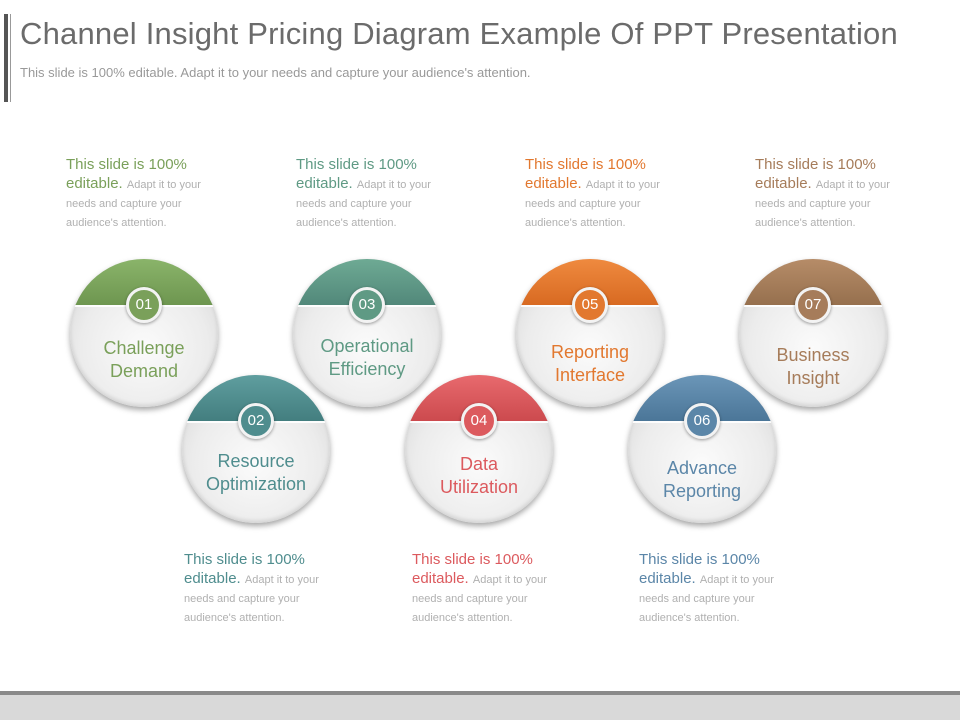  What do you see at coordinates (367, 358) in the screenshot?
I see `node-label: Operational Efficiency` at bounding box center [367, 358].